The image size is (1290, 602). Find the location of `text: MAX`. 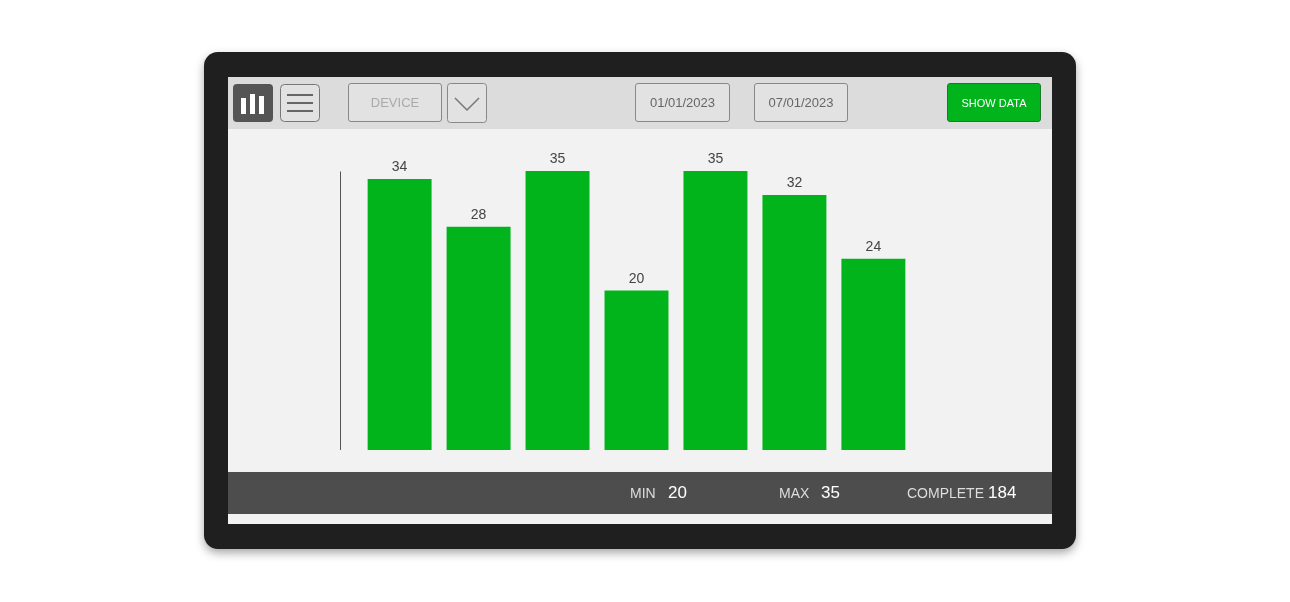

text: MAX is located at coordinates (794, 493).